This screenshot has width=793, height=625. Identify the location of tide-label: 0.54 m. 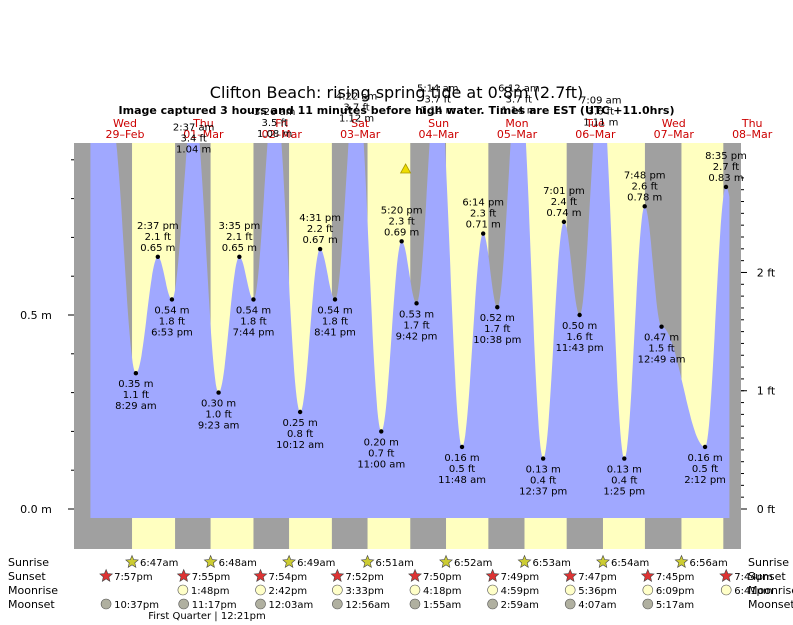
(334, 310).